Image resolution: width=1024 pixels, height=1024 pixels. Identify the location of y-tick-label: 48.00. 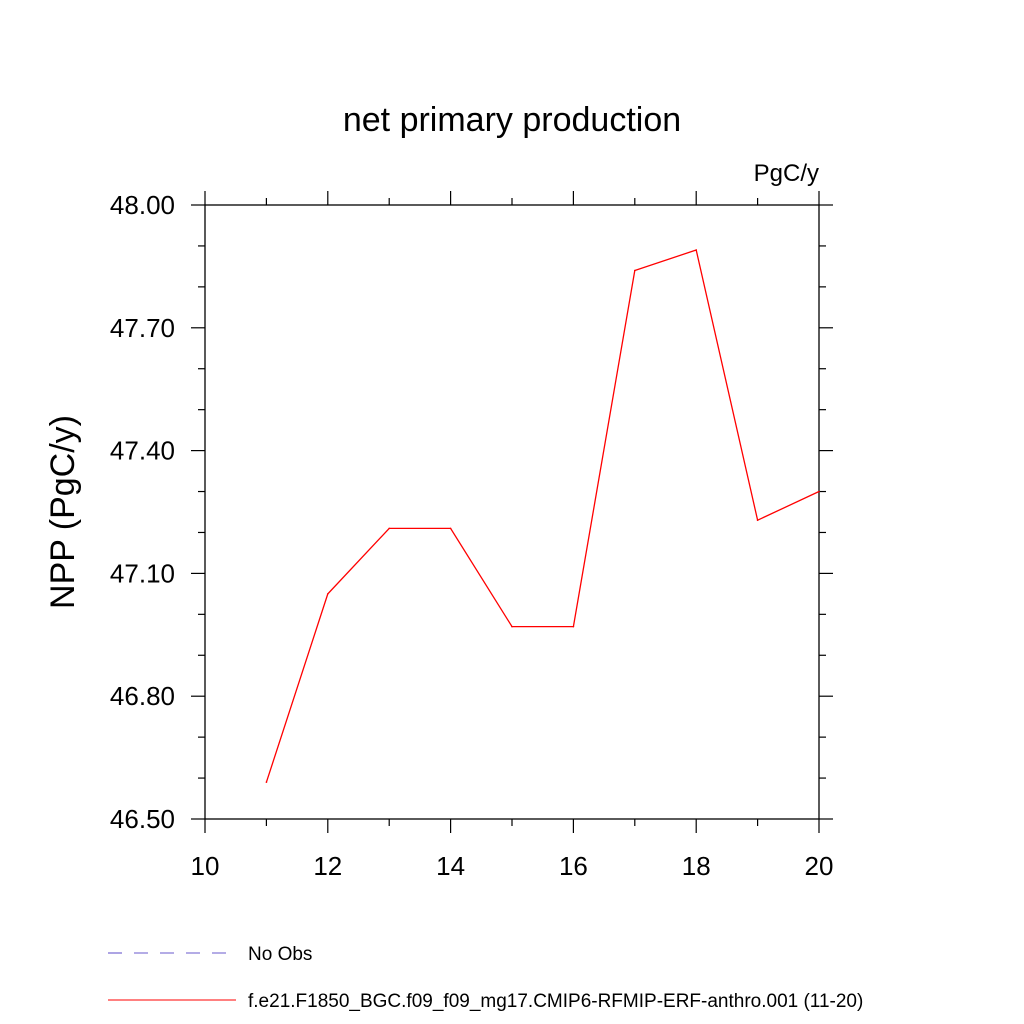
(142, 205).